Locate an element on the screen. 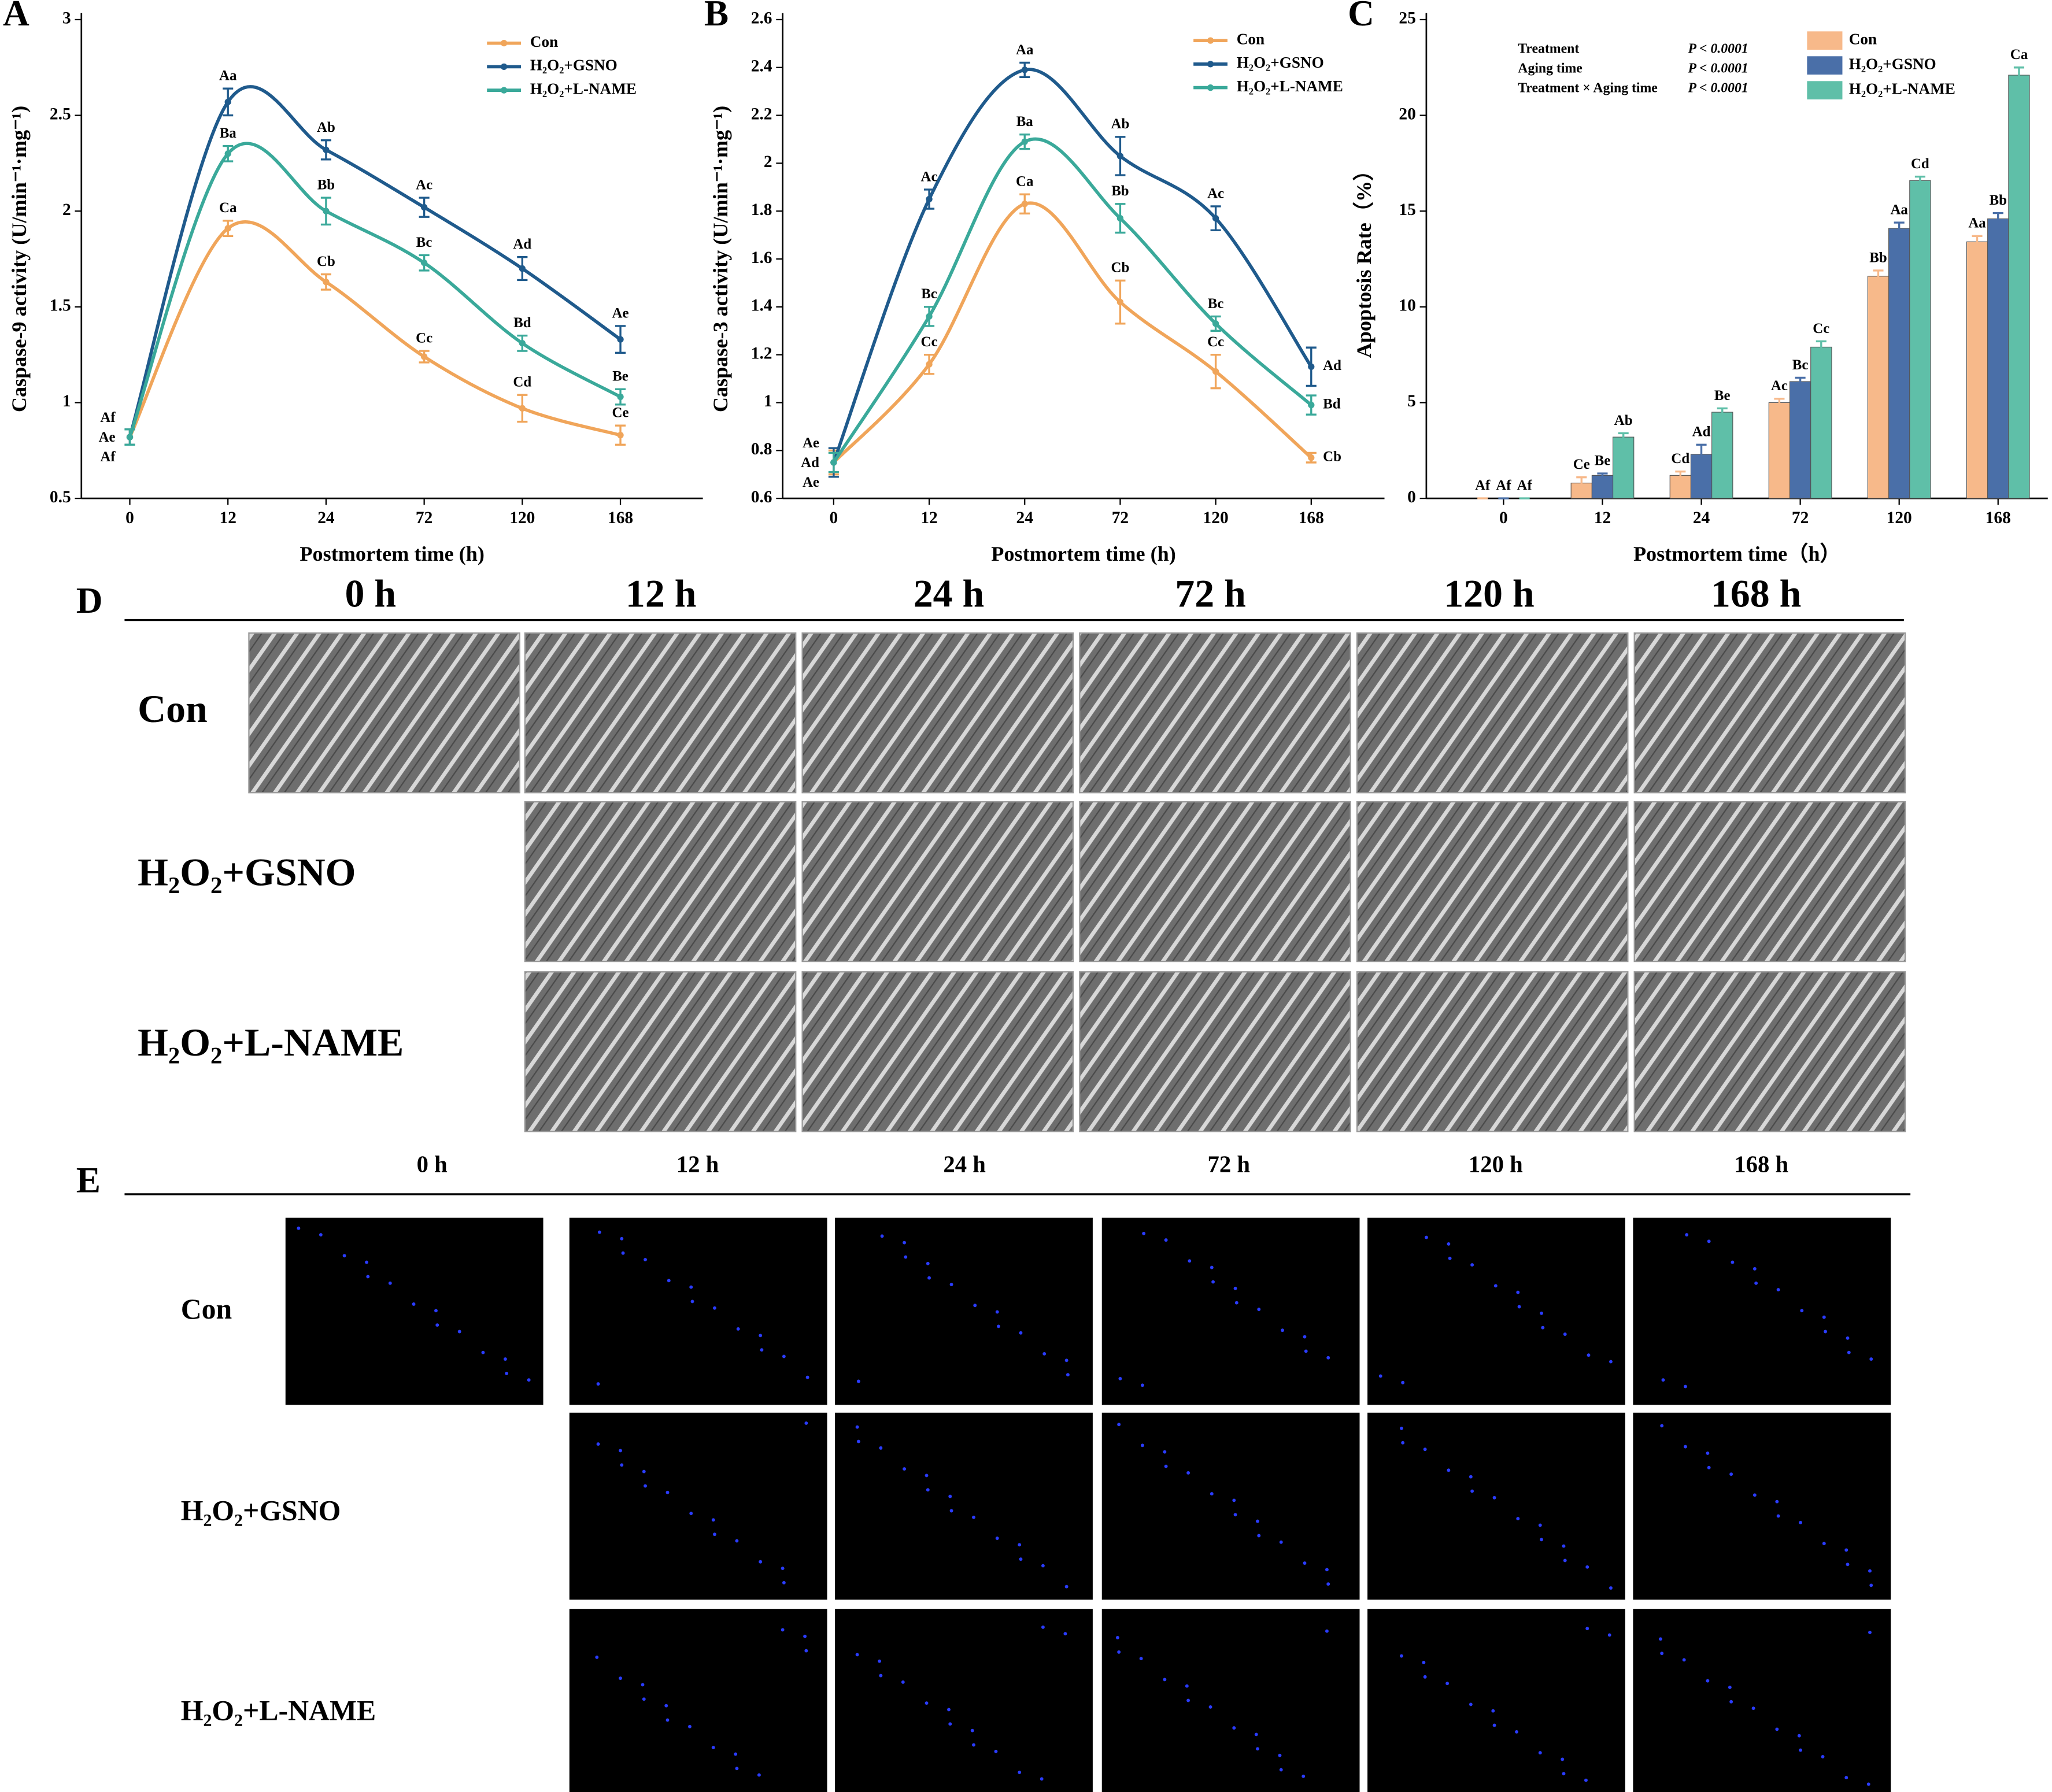 The height and width of the screenshot is (1792, 2052). row-label: H₂O₂+GSNO is located at coordinates (247, 872).